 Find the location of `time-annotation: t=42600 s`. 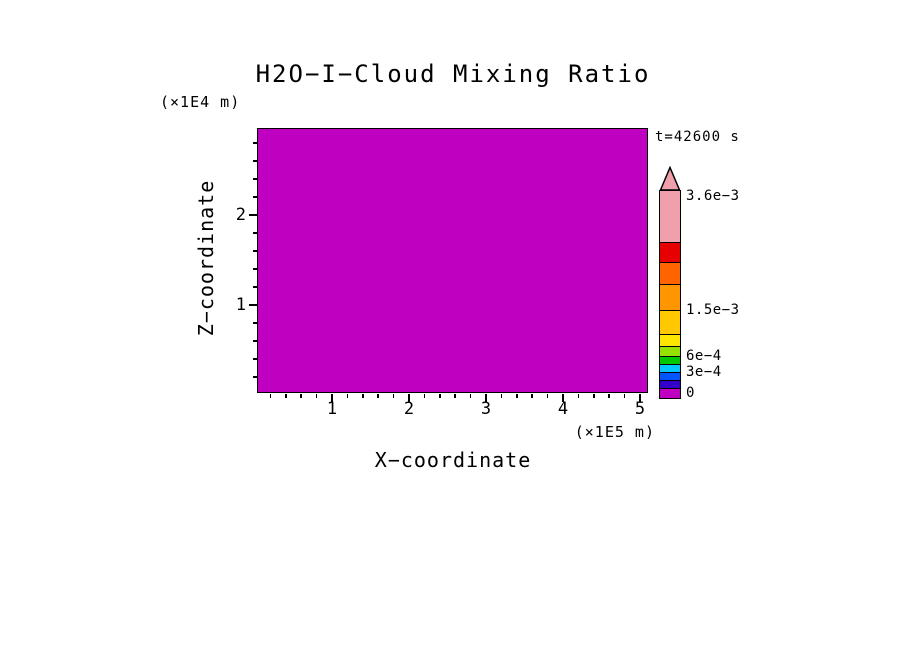

time-annotation: t=42600 s is located at coordinates (697, 137).